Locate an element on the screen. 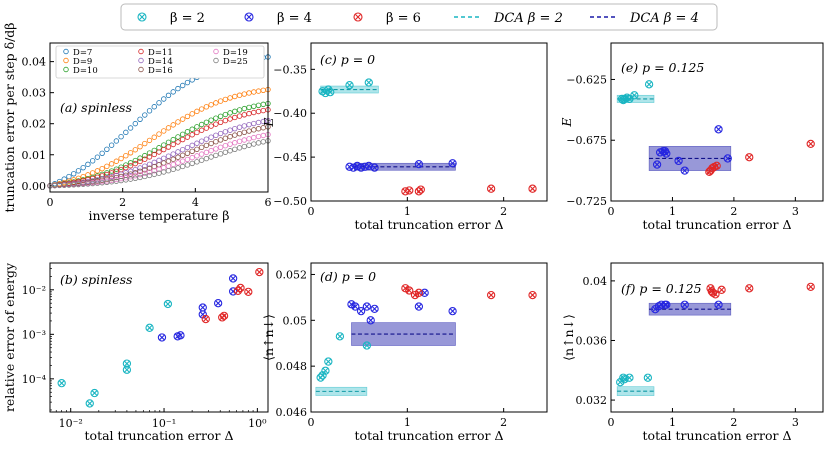 This screenshot has height=451, width=831. series-legend-label: D=19 is located at coordinates (235, 53).